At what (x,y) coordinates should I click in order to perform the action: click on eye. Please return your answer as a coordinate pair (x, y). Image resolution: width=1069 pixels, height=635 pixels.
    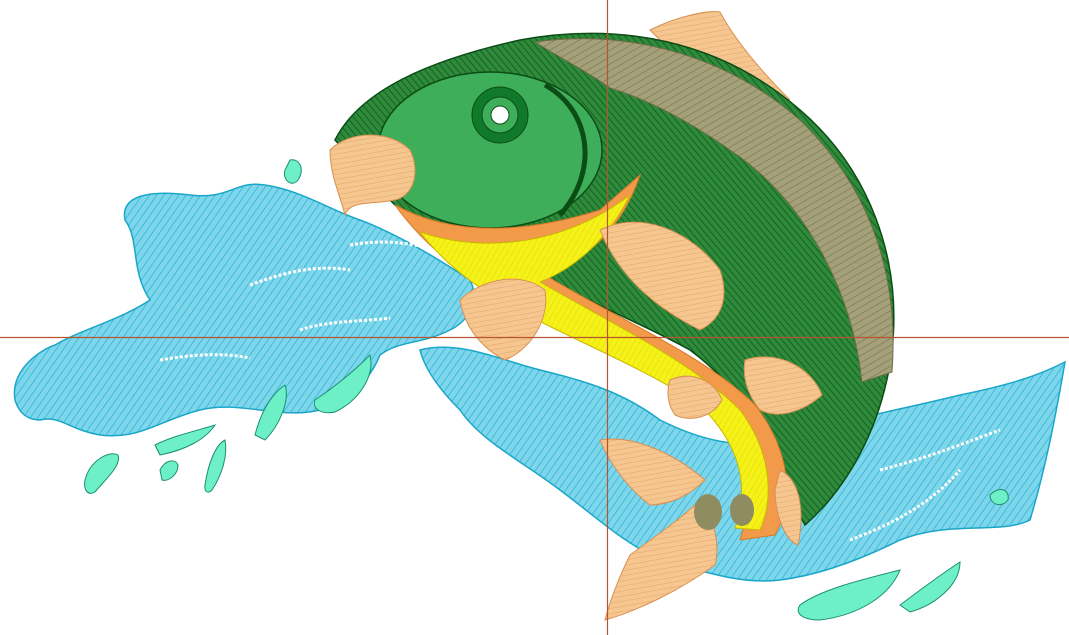
    Looking at the image, I should click on (500, 115).